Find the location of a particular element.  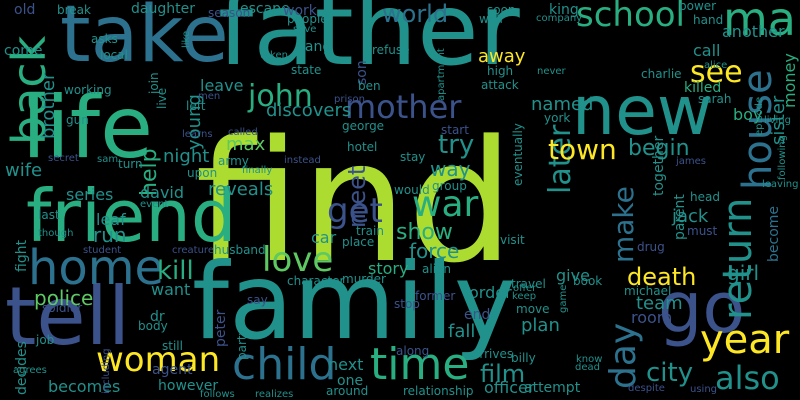

word-tell: tell is located at coordinates (68, 316).